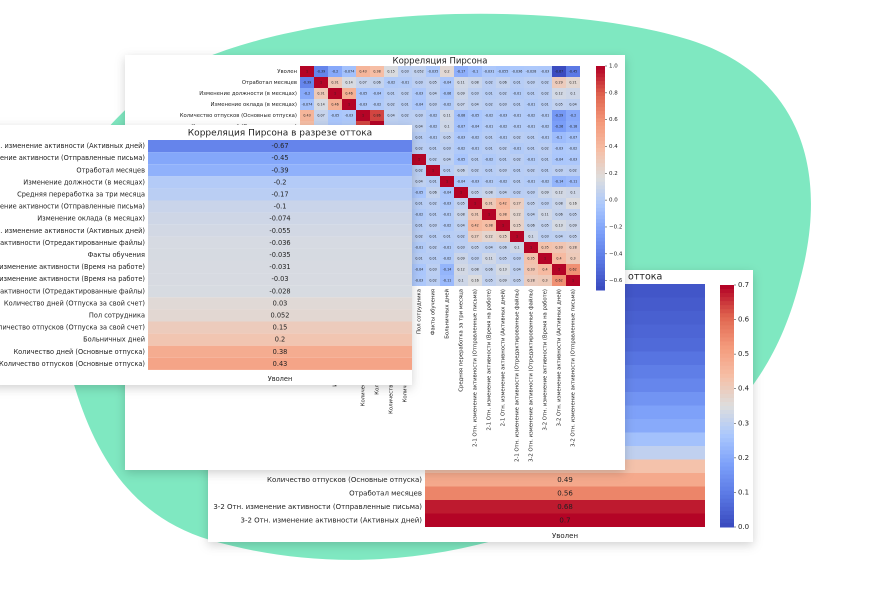  I want to click on cell-value: 0.4, so click(558, 259).